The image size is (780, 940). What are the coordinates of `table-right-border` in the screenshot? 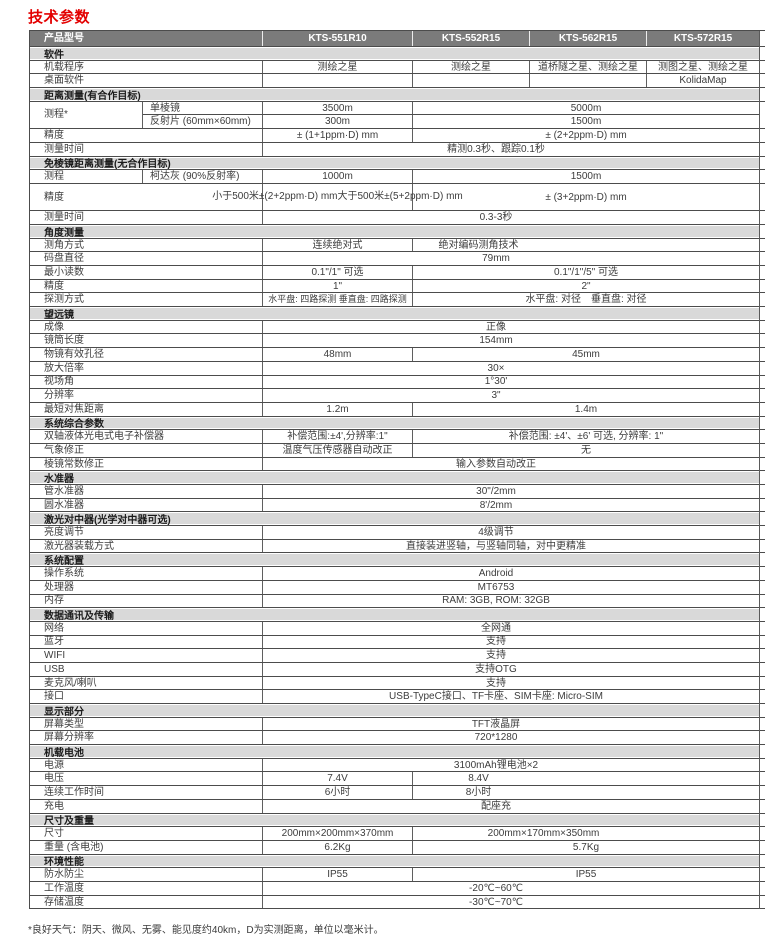 It's located at (759, 470).